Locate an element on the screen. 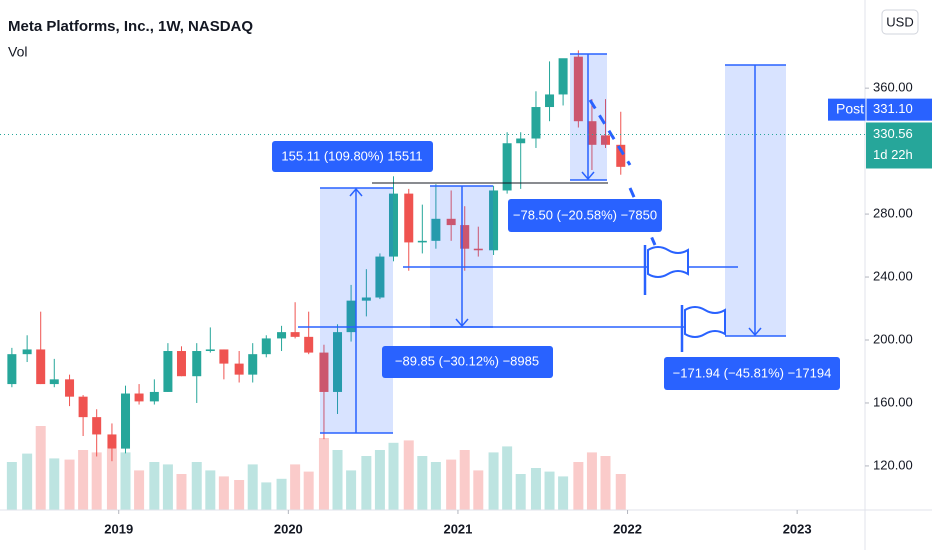 The width and height of the screenshot is (932, 555). y-tick-label: 120.00 is located at coordinates (893, 464).